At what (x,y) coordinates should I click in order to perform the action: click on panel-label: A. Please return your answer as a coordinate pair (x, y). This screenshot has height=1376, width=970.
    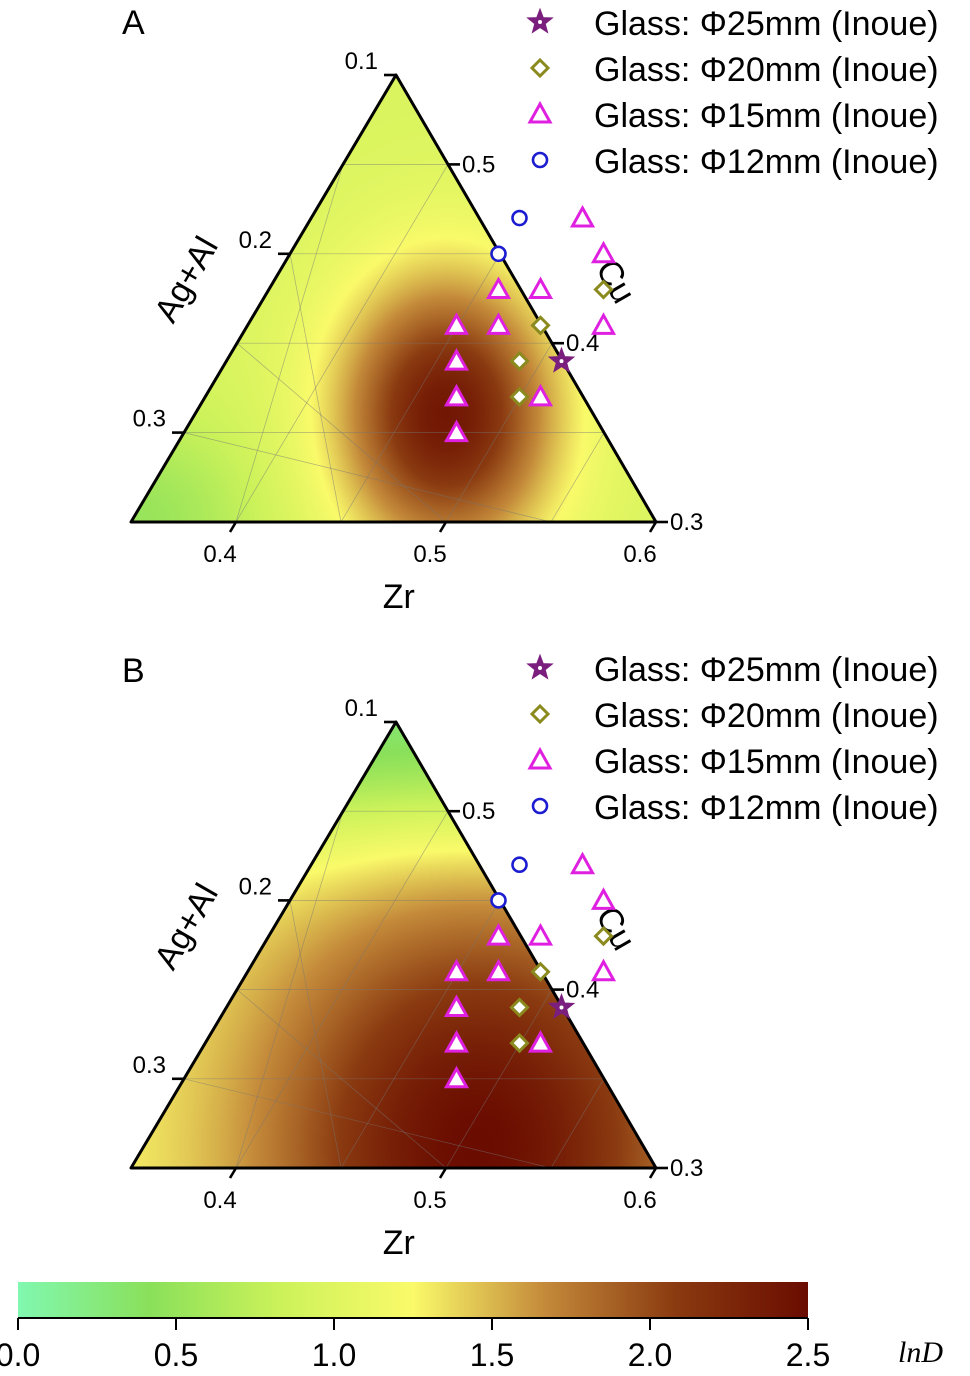
    Looking at the image, I should click on (133, 23).